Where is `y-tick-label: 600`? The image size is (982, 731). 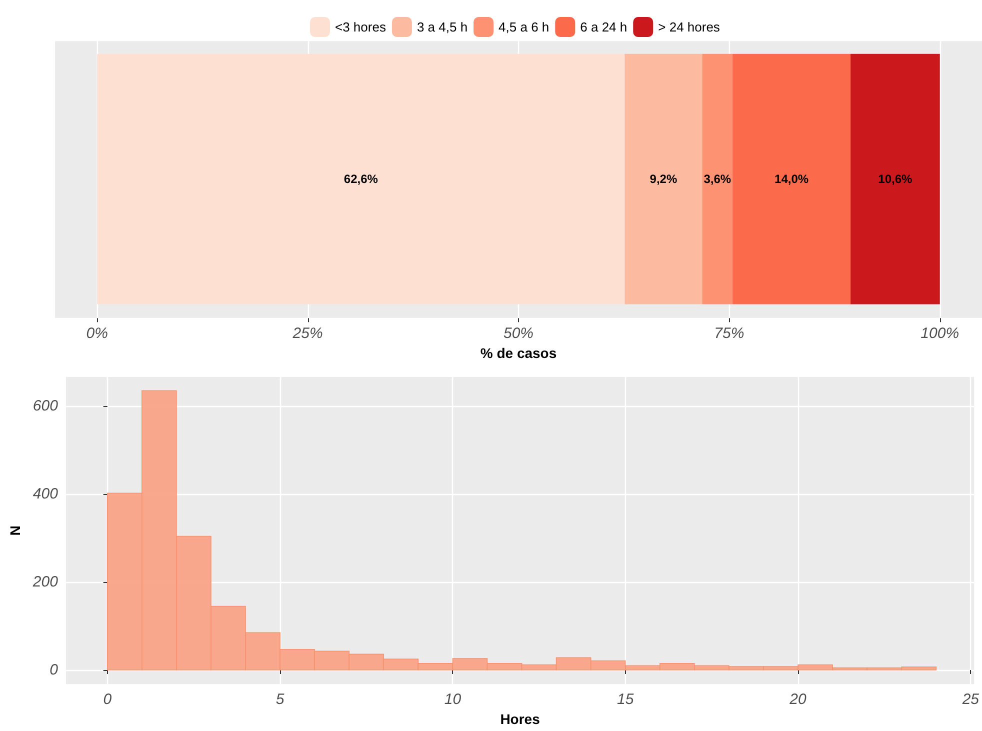 y-tick-label: 600 is located at coordinates (45, 406).